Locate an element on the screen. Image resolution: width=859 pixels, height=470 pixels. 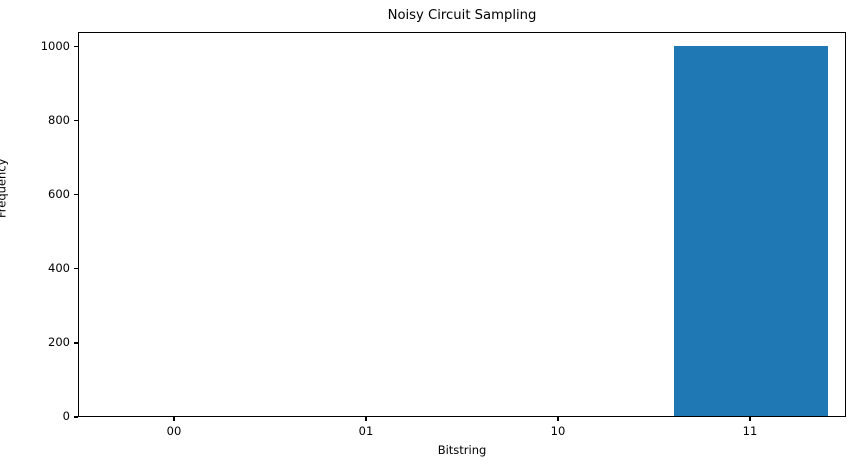
x-tick-label: 11 is located at coordinates (750, 431).